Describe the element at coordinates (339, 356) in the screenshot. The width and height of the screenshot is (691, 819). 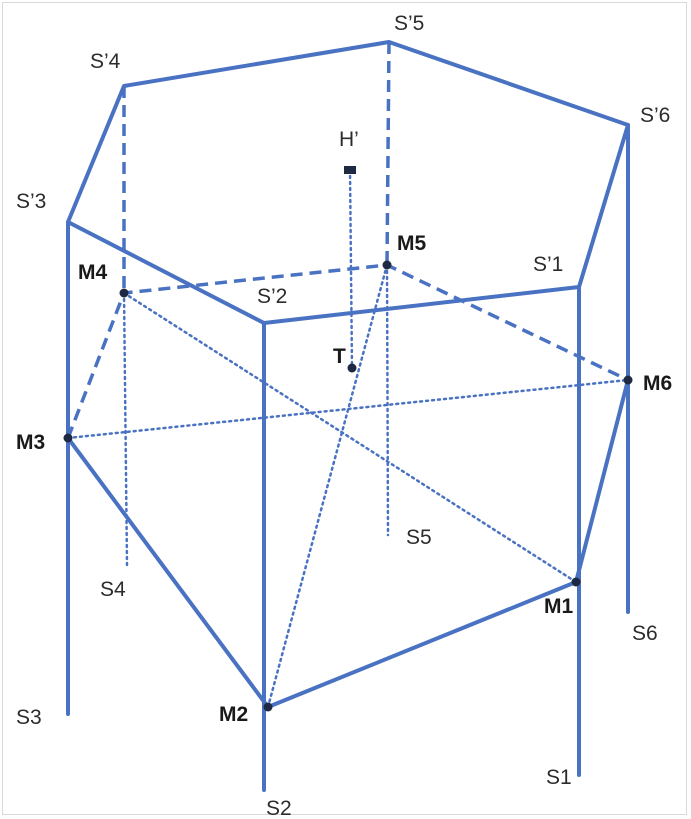
I see `label-t: T` at that location.